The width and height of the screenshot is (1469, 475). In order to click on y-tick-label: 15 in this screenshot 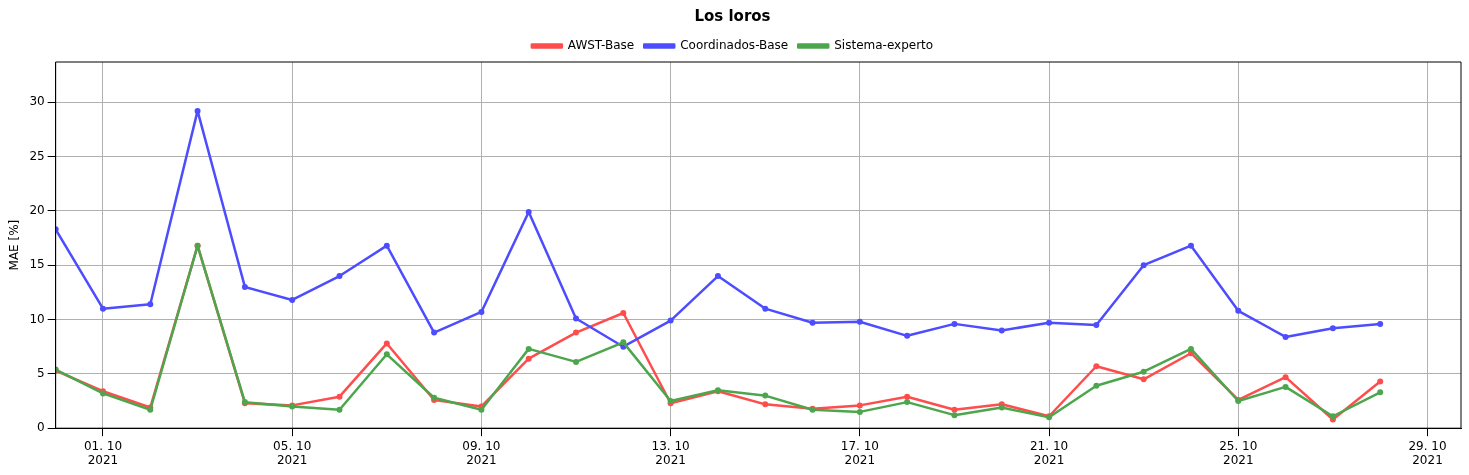, I will do `click(37, 264)`.